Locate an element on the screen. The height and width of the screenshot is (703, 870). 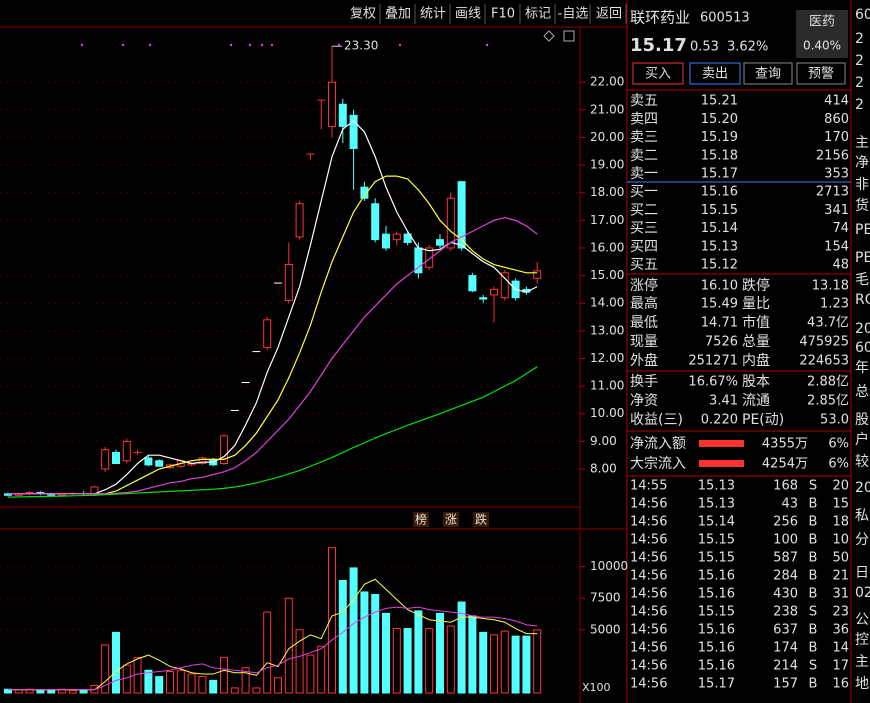
tag: 涨 is located at coordinates (451, 519).